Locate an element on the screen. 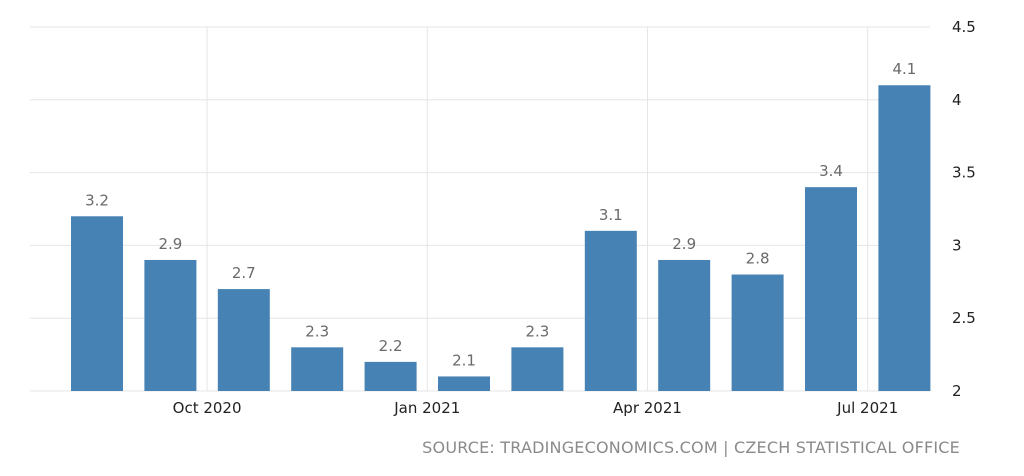 This screenshot has width=1024, height=476. x-tick-label: Oct 2020 is located at coordinates (207, 408).